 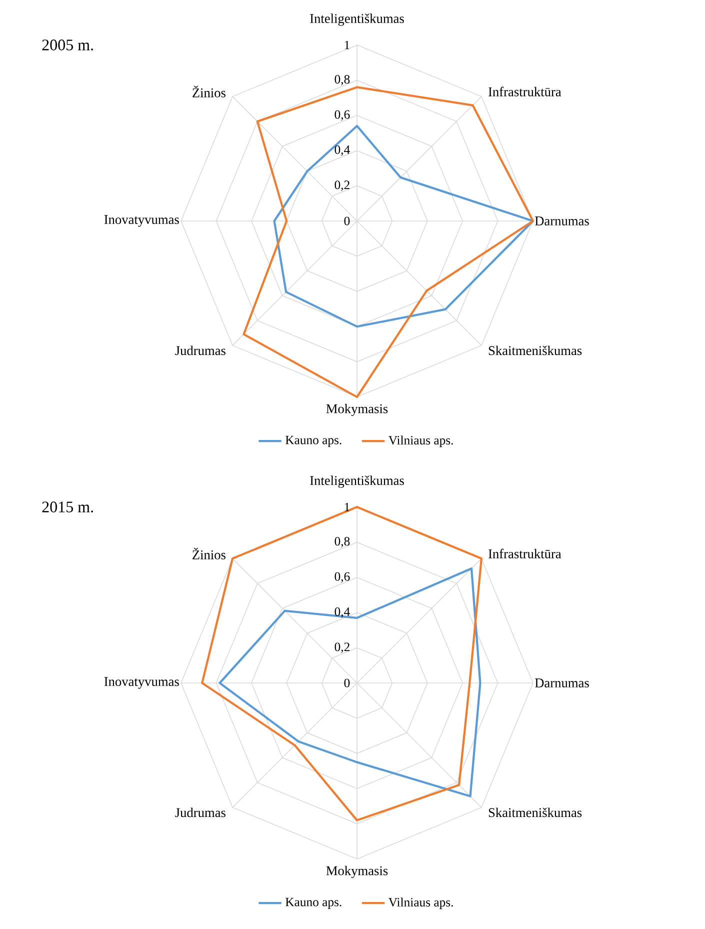 I want to click on text: 2015 m., so click(x=68, y=507).